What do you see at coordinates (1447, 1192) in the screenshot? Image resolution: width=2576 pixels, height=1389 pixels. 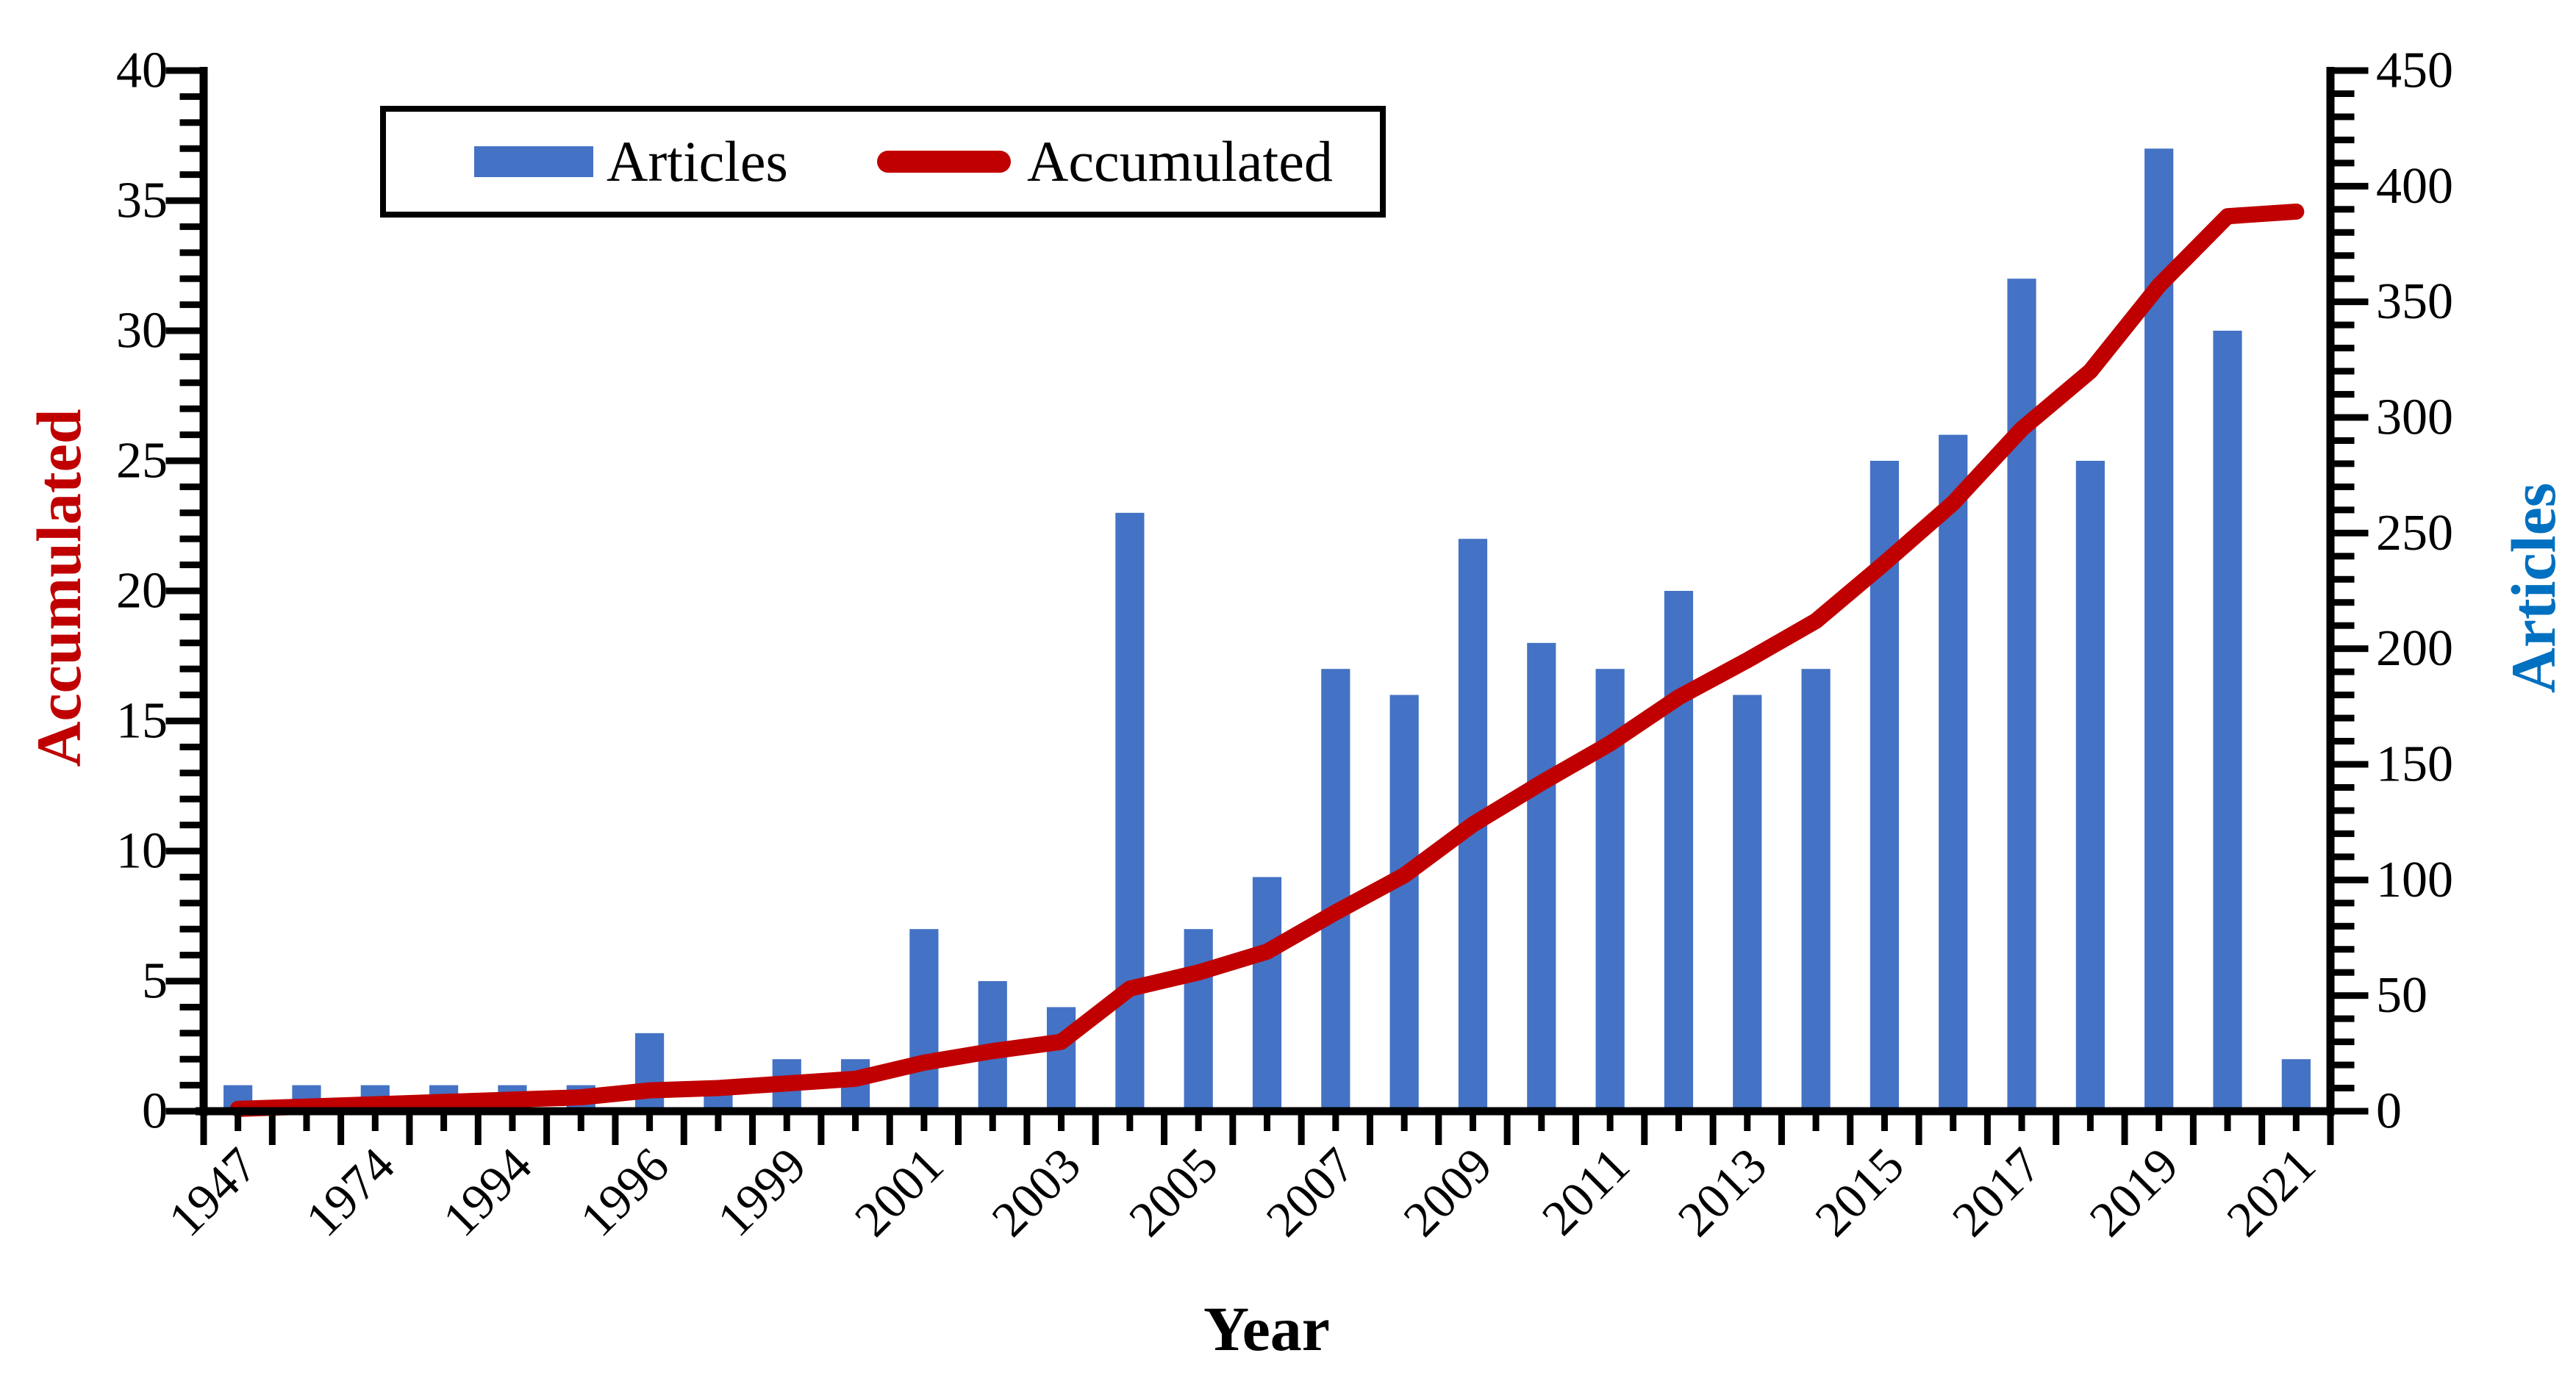 I see `x-axis-year-label: 2009` at bounding box center [1447, 1192].